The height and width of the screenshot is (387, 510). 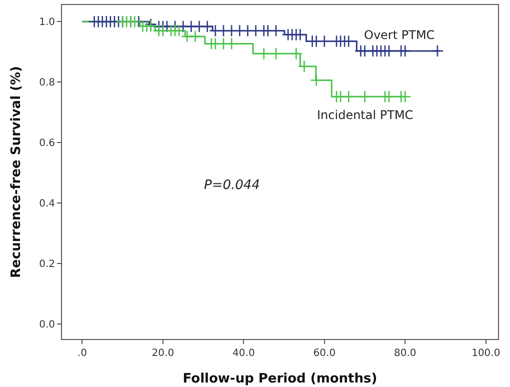 What do you see at coordinates (163, 353) in the screenshot?
I see `x-tick-label: 20.0` at bounding box center [163, 353].